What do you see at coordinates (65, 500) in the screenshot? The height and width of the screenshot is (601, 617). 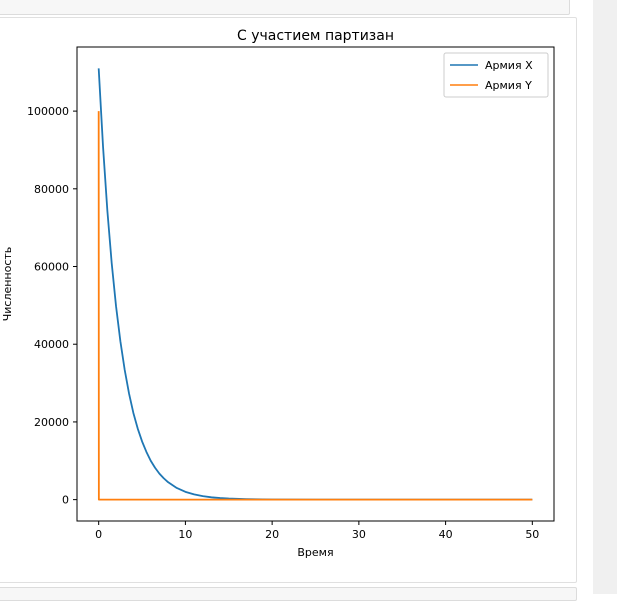 I see `y-tick-label: 0` at bounding box center [65, 500].